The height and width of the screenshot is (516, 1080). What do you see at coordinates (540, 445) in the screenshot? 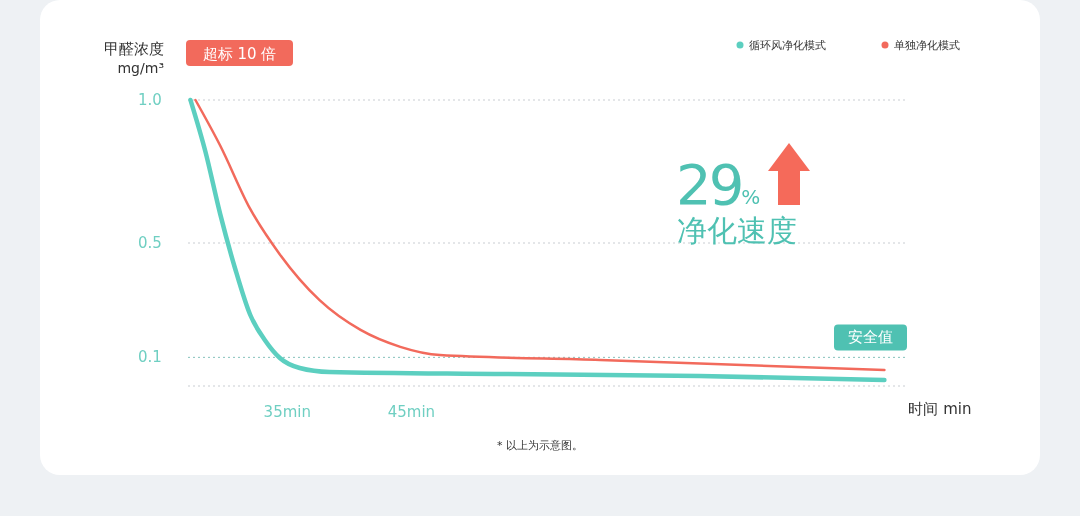
I see `text: * 以上为示意图。` at bounding box center [540, 445].